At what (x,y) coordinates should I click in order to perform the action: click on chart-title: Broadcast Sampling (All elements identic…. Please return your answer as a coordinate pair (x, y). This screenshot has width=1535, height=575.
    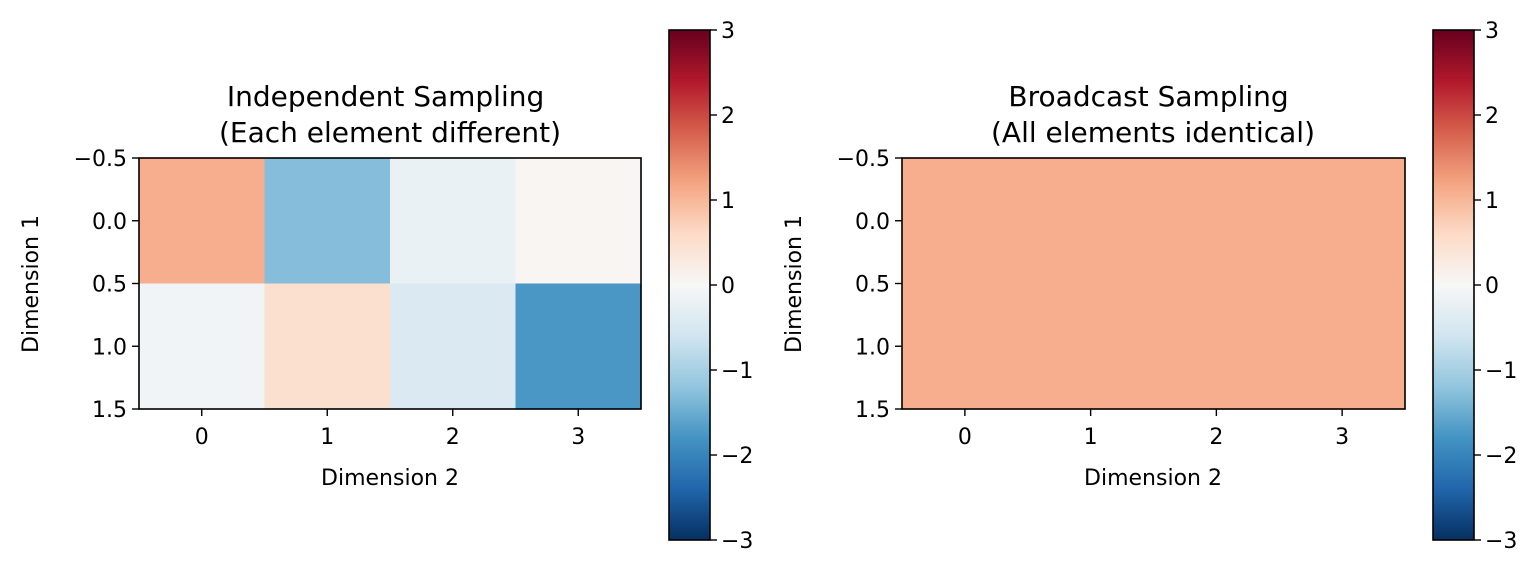
    Looking at the image, I should click on (1153, 114).